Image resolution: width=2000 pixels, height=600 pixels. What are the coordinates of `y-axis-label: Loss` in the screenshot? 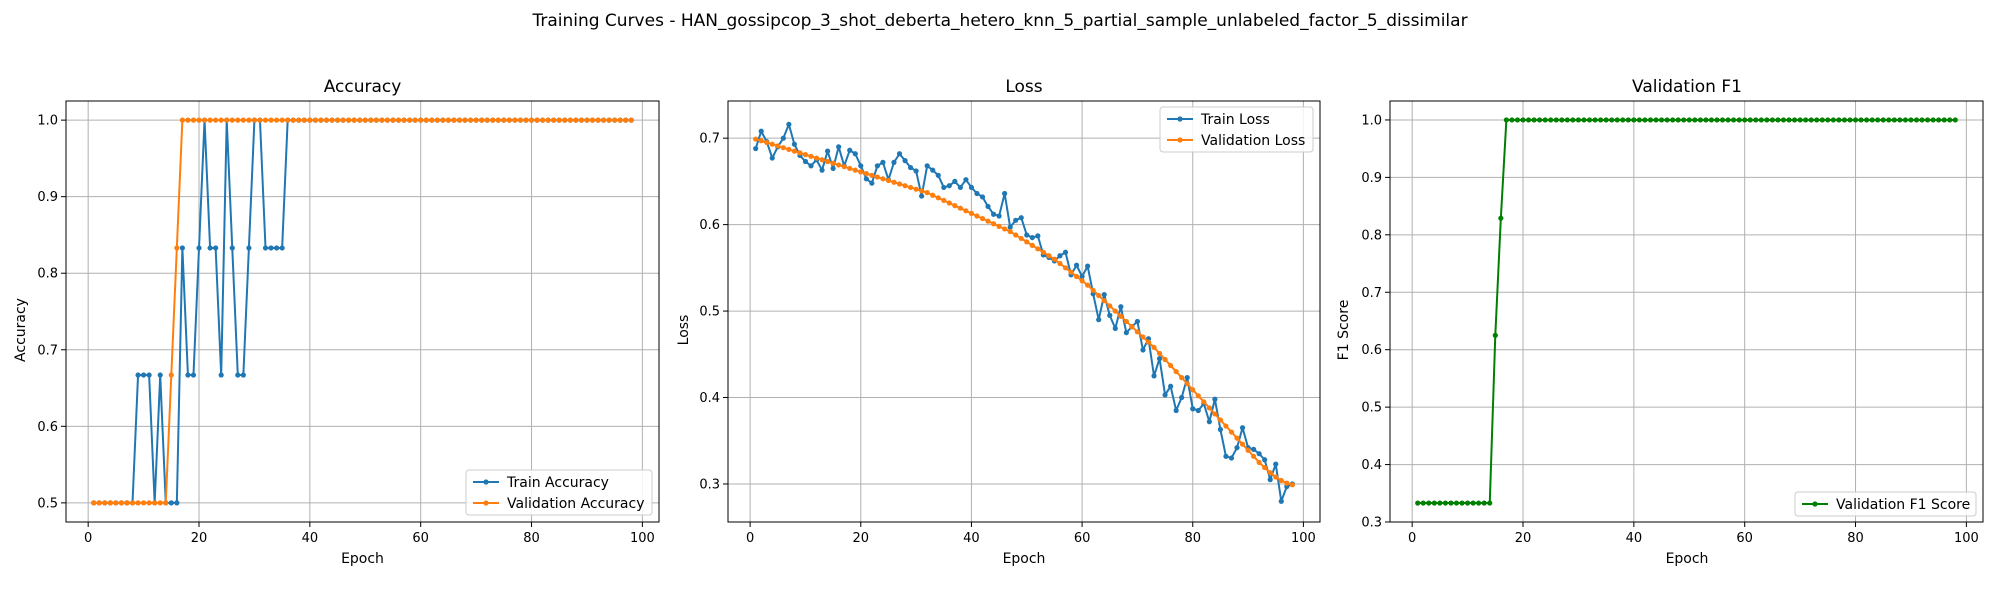 It's located at (684, 330).